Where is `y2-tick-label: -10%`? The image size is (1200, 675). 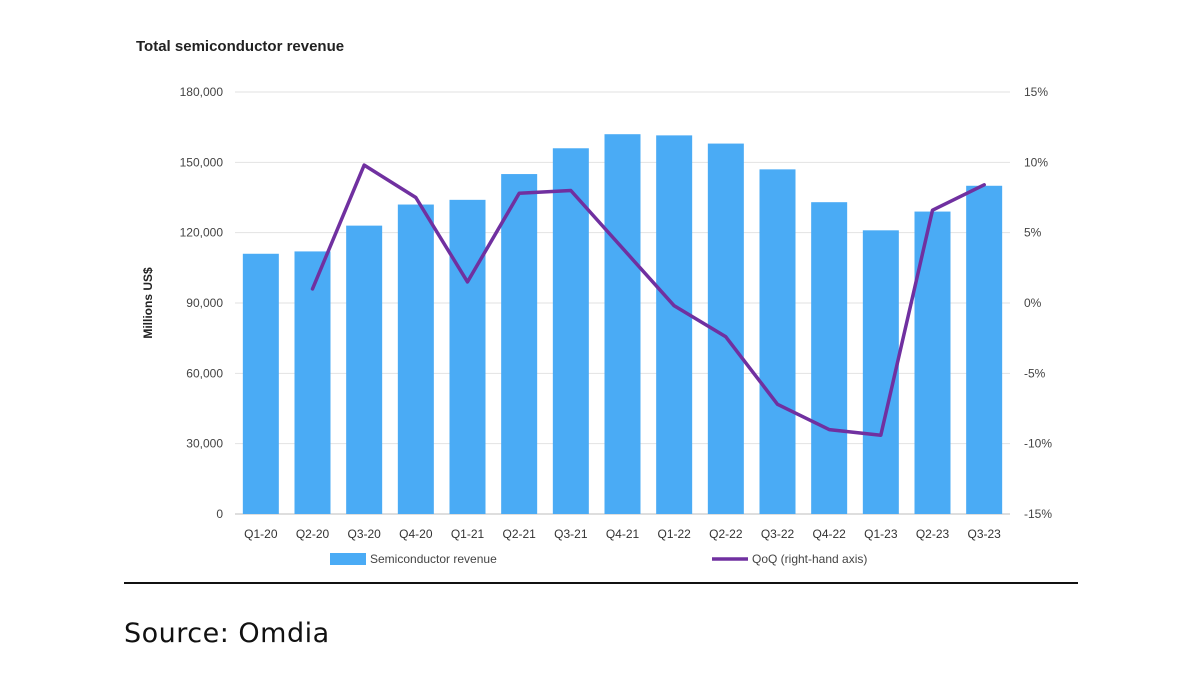
y2-tick-label: -10% is located at coordinates (1038, 444).